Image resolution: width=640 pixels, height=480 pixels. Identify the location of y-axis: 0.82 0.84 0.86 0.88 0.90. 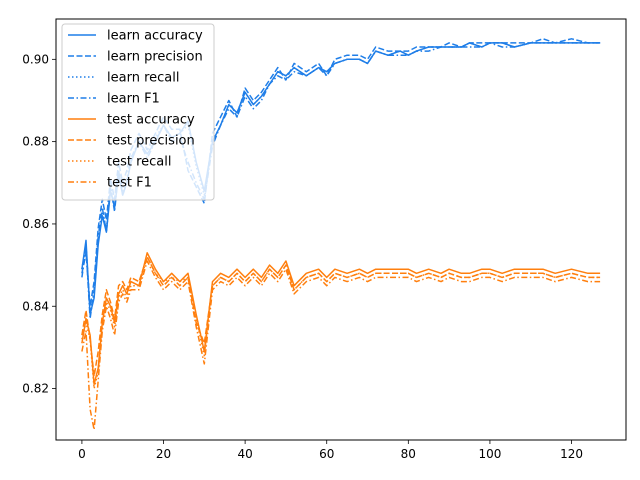
(39, 224).